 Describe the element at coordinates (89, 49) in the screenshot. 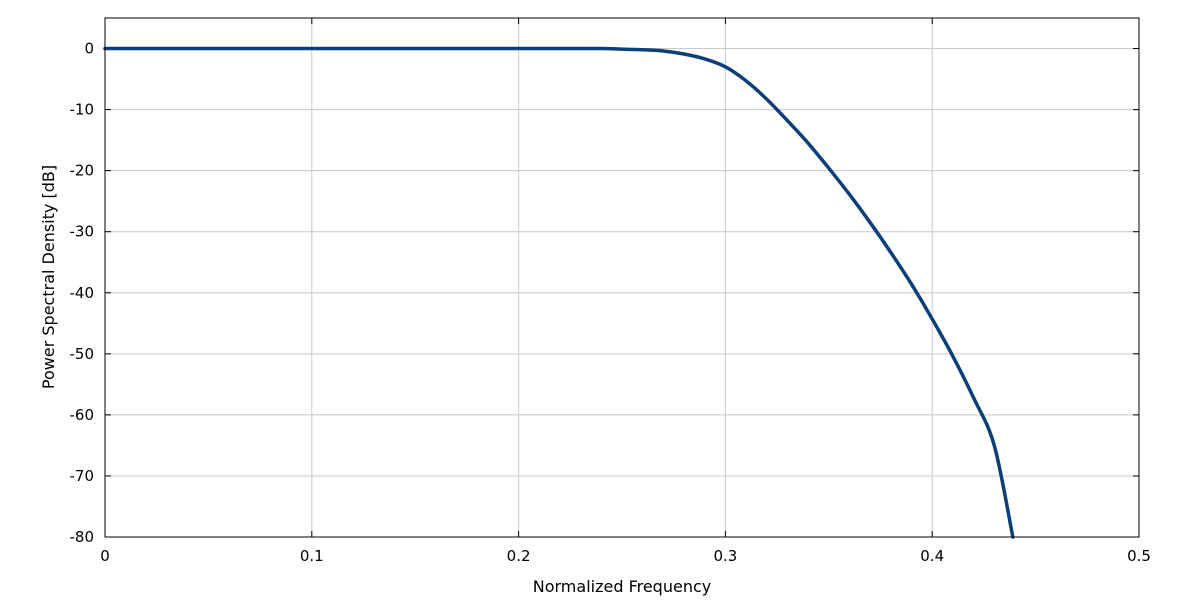

I see `y-tick-label: 0` at that location.